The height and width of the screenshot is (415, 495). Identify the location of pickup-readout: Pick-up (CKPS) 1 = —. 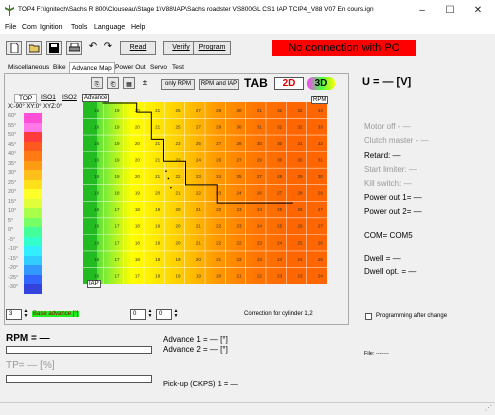
(200, 383).